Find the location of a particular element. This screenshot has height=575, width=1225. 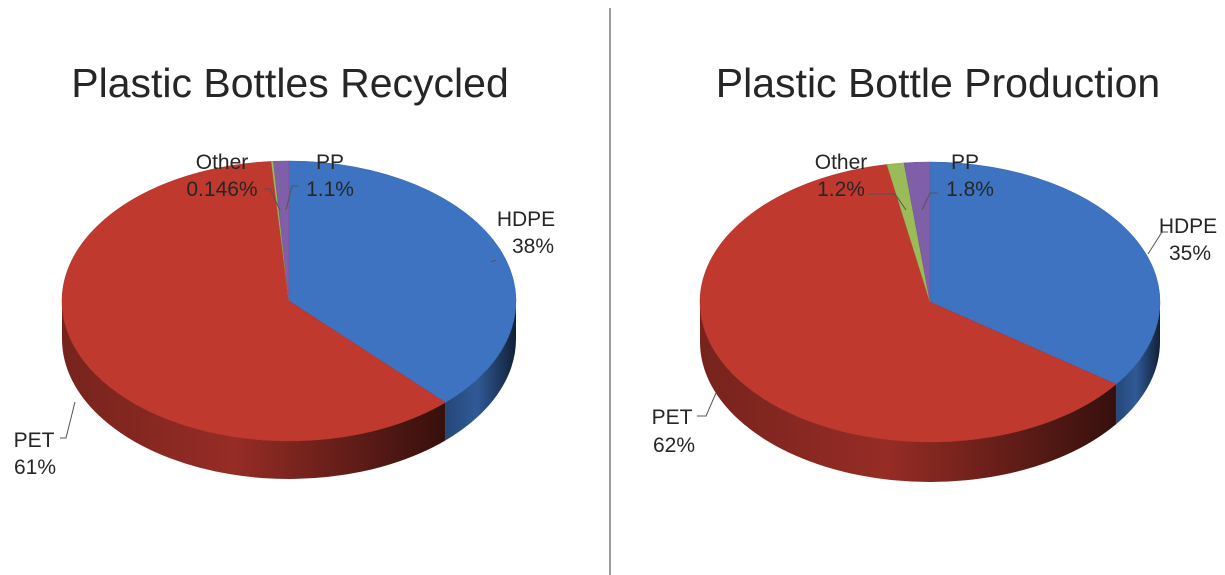

slice-label-value-hdpe: 38% is located at coordinates (533, 246).